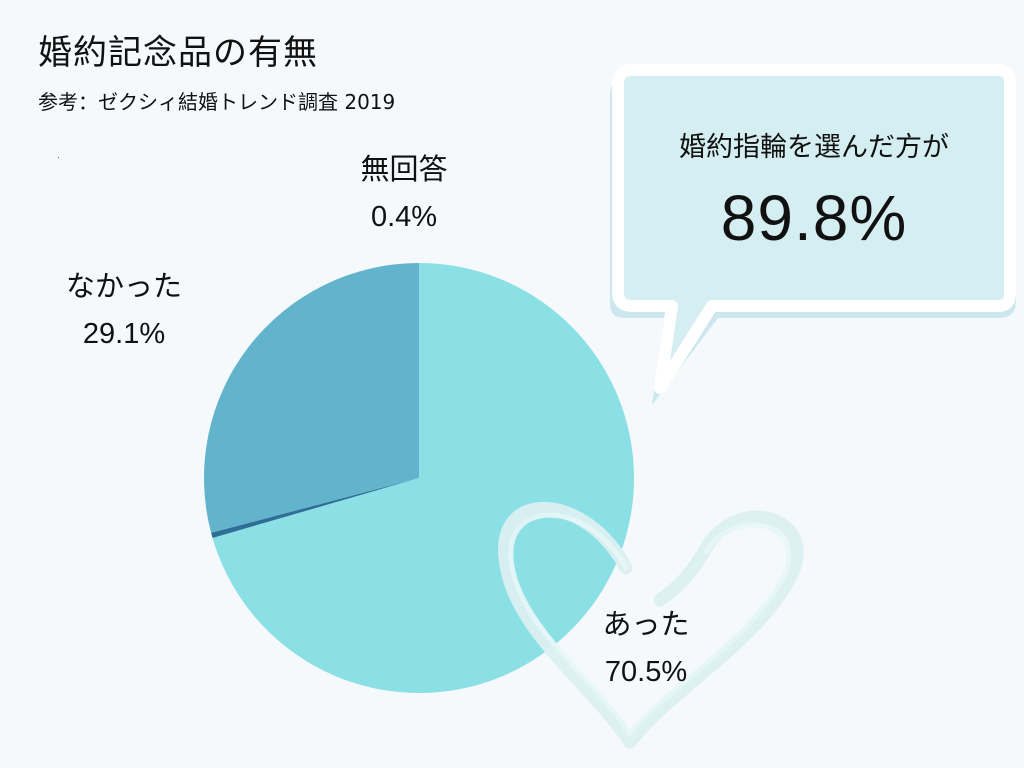 This screenshot has height=768, width=1024. Describe the element at coordinates (646, 672) in the screenshot. I see `label-yes-value: 70.5%` at that location.